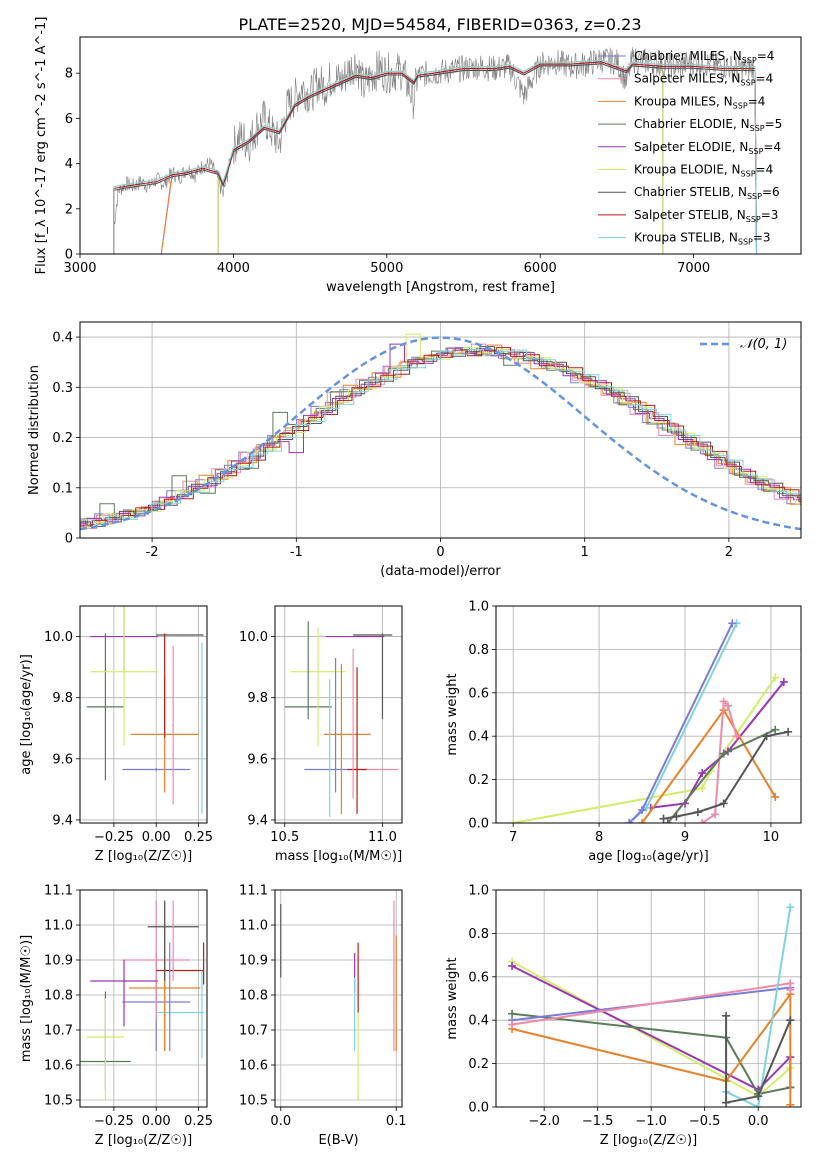 The width and height of the screenshot is (819, 1170). I want to click on tick-label-y: 0.4, so click(478, 1021).